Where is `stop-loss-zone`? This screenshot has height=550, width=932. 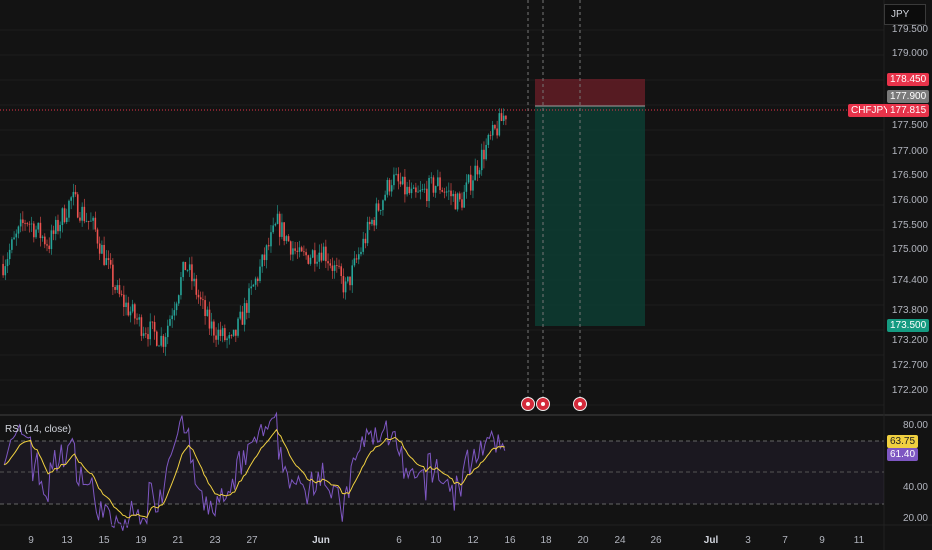
stop-loss-zone is located at coordinates (590, 92).